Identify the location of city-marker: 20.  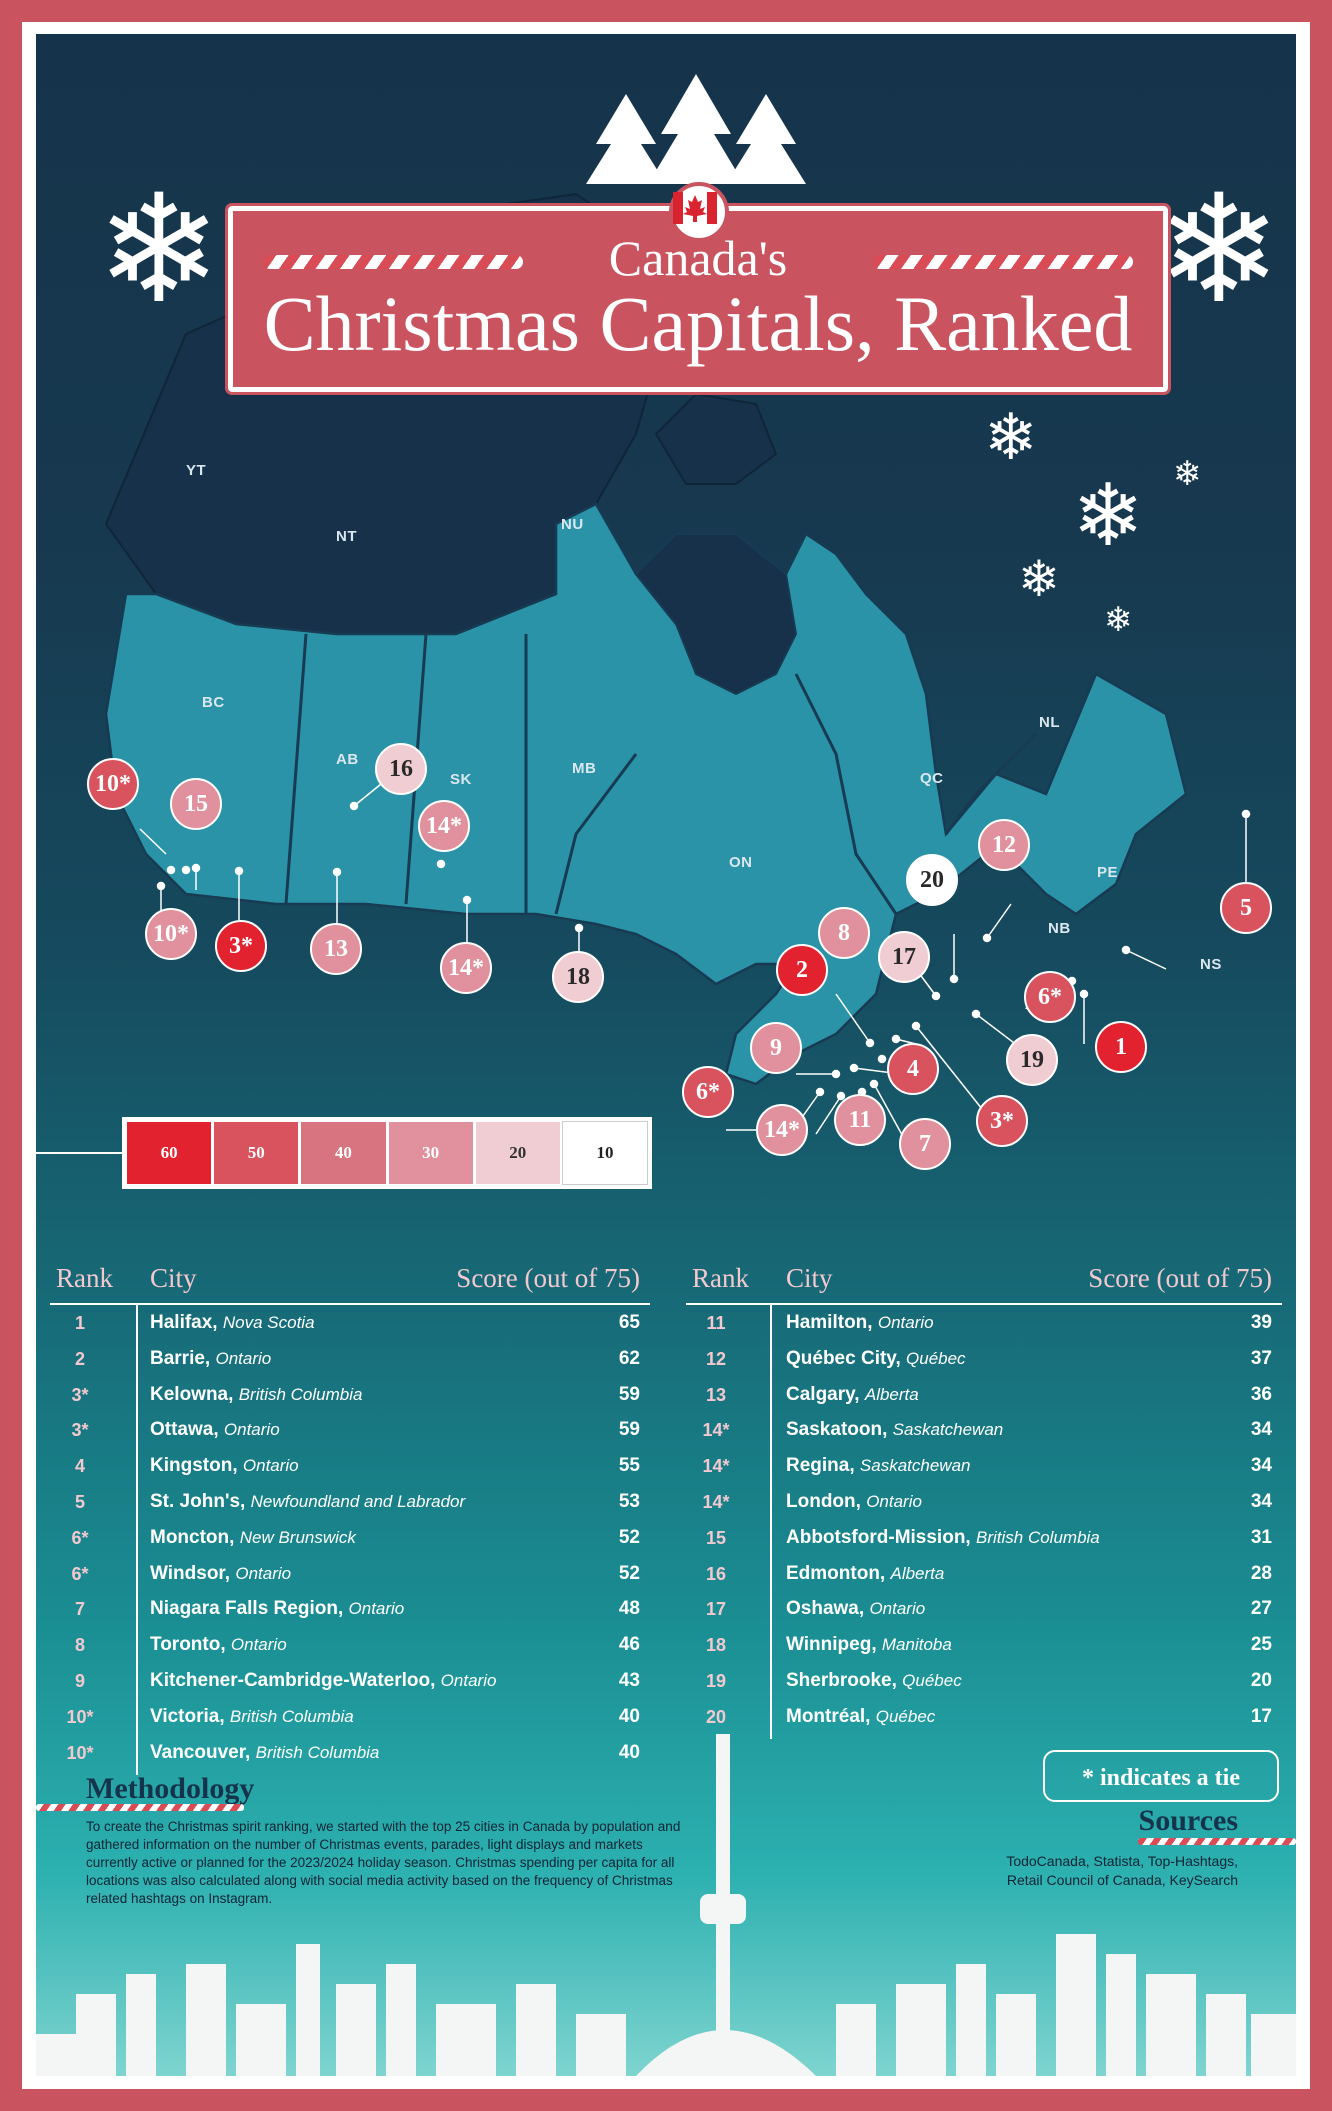
(932, 880).